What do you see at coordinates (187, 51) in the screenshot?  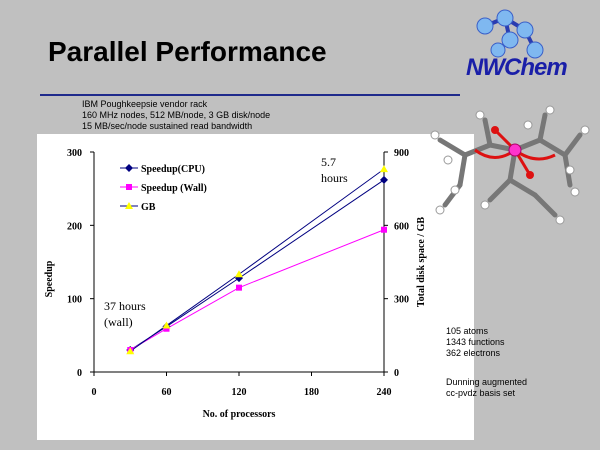 I see `slide-title: Parallel Performance` at bounding box center [187, 51].